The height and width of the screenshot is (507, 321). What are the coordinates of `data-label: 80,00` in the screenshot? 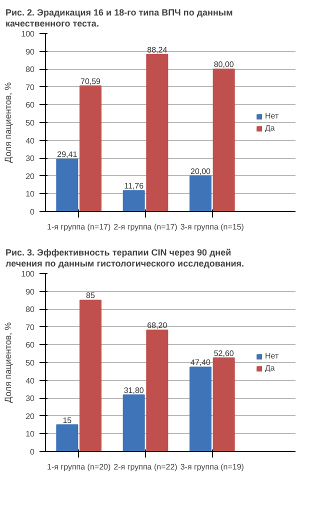 It's located at (224, 65).